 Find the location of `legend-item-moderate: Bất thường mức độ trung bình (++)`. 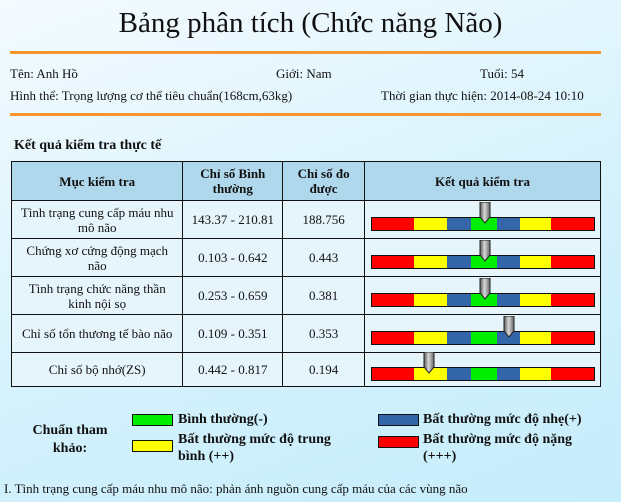

legend-item-moderate: Bất thường mức độ trung bình (++) is located at coordinates (254, 448).